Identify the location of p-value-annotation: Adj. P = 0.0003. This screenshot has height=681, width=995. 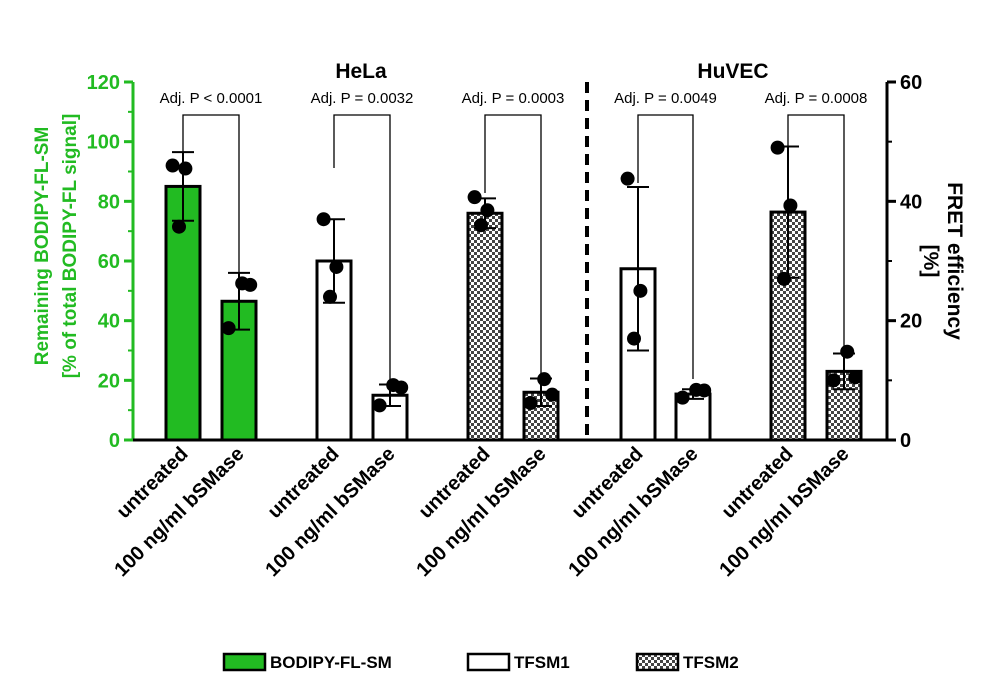
(513, 98).